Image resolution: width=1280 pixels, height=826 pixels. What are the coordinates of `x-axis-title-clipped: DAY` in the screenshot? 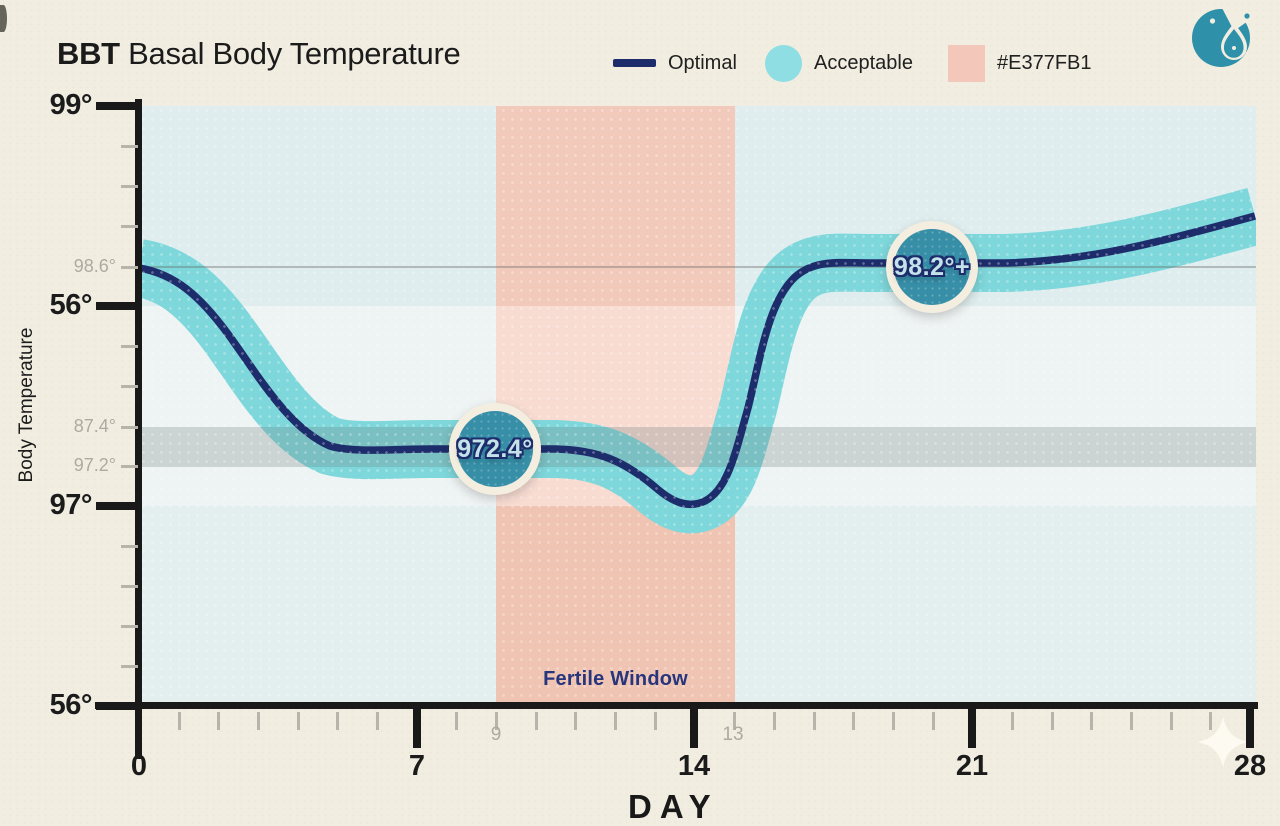 It's located at (673, 806).